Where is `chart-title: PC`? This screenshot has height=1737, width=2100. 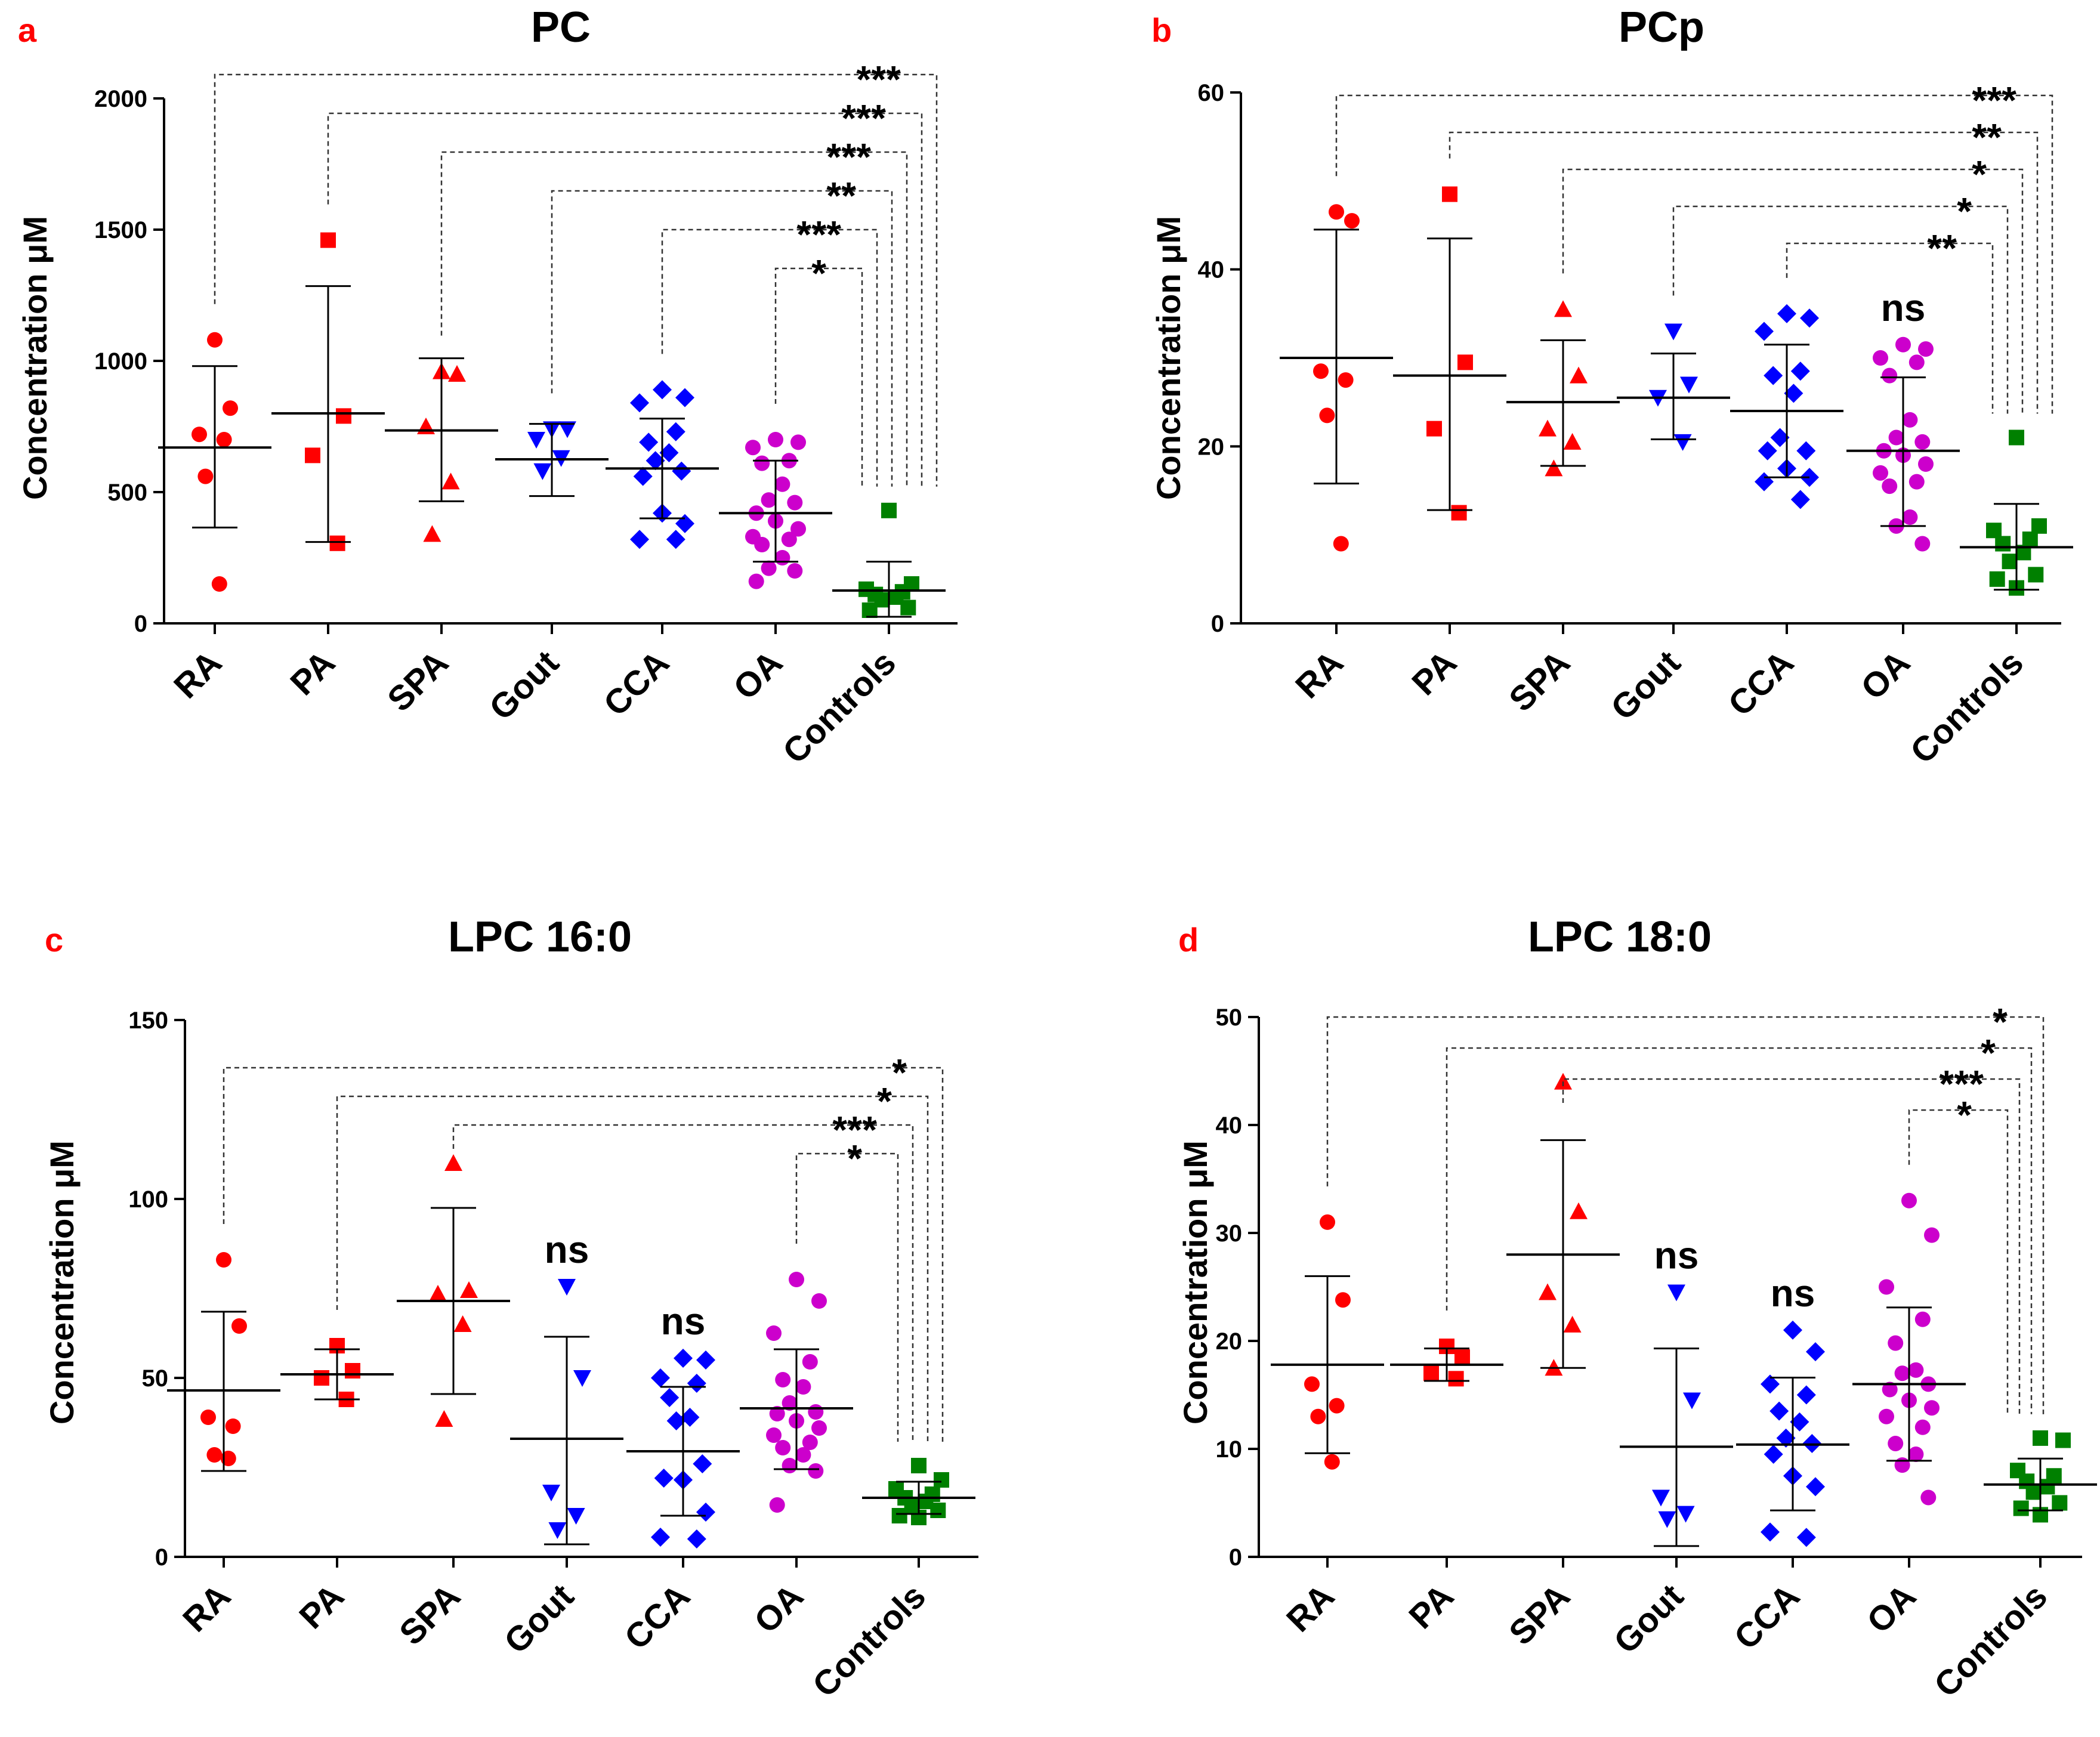 chart-title: PC is located at coordinates (561, 28).